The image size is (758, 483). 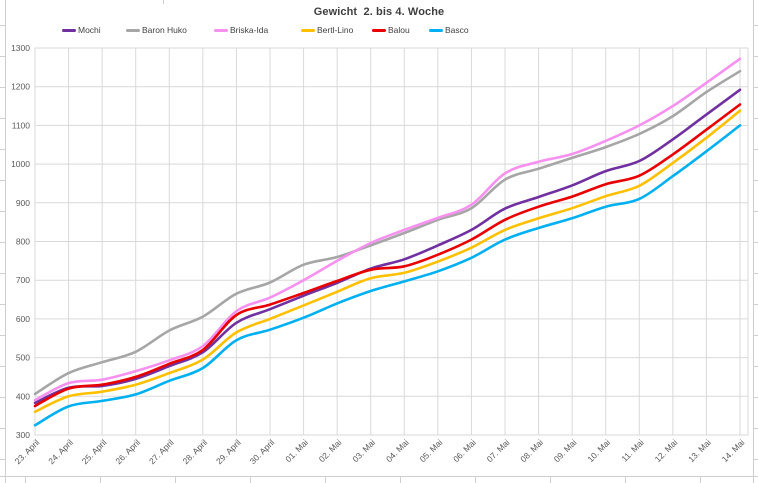 What do you see at coordinates (23, 203) in the screenshot?
I see `y-axis-label: 900` at bounding box center [23, 203].